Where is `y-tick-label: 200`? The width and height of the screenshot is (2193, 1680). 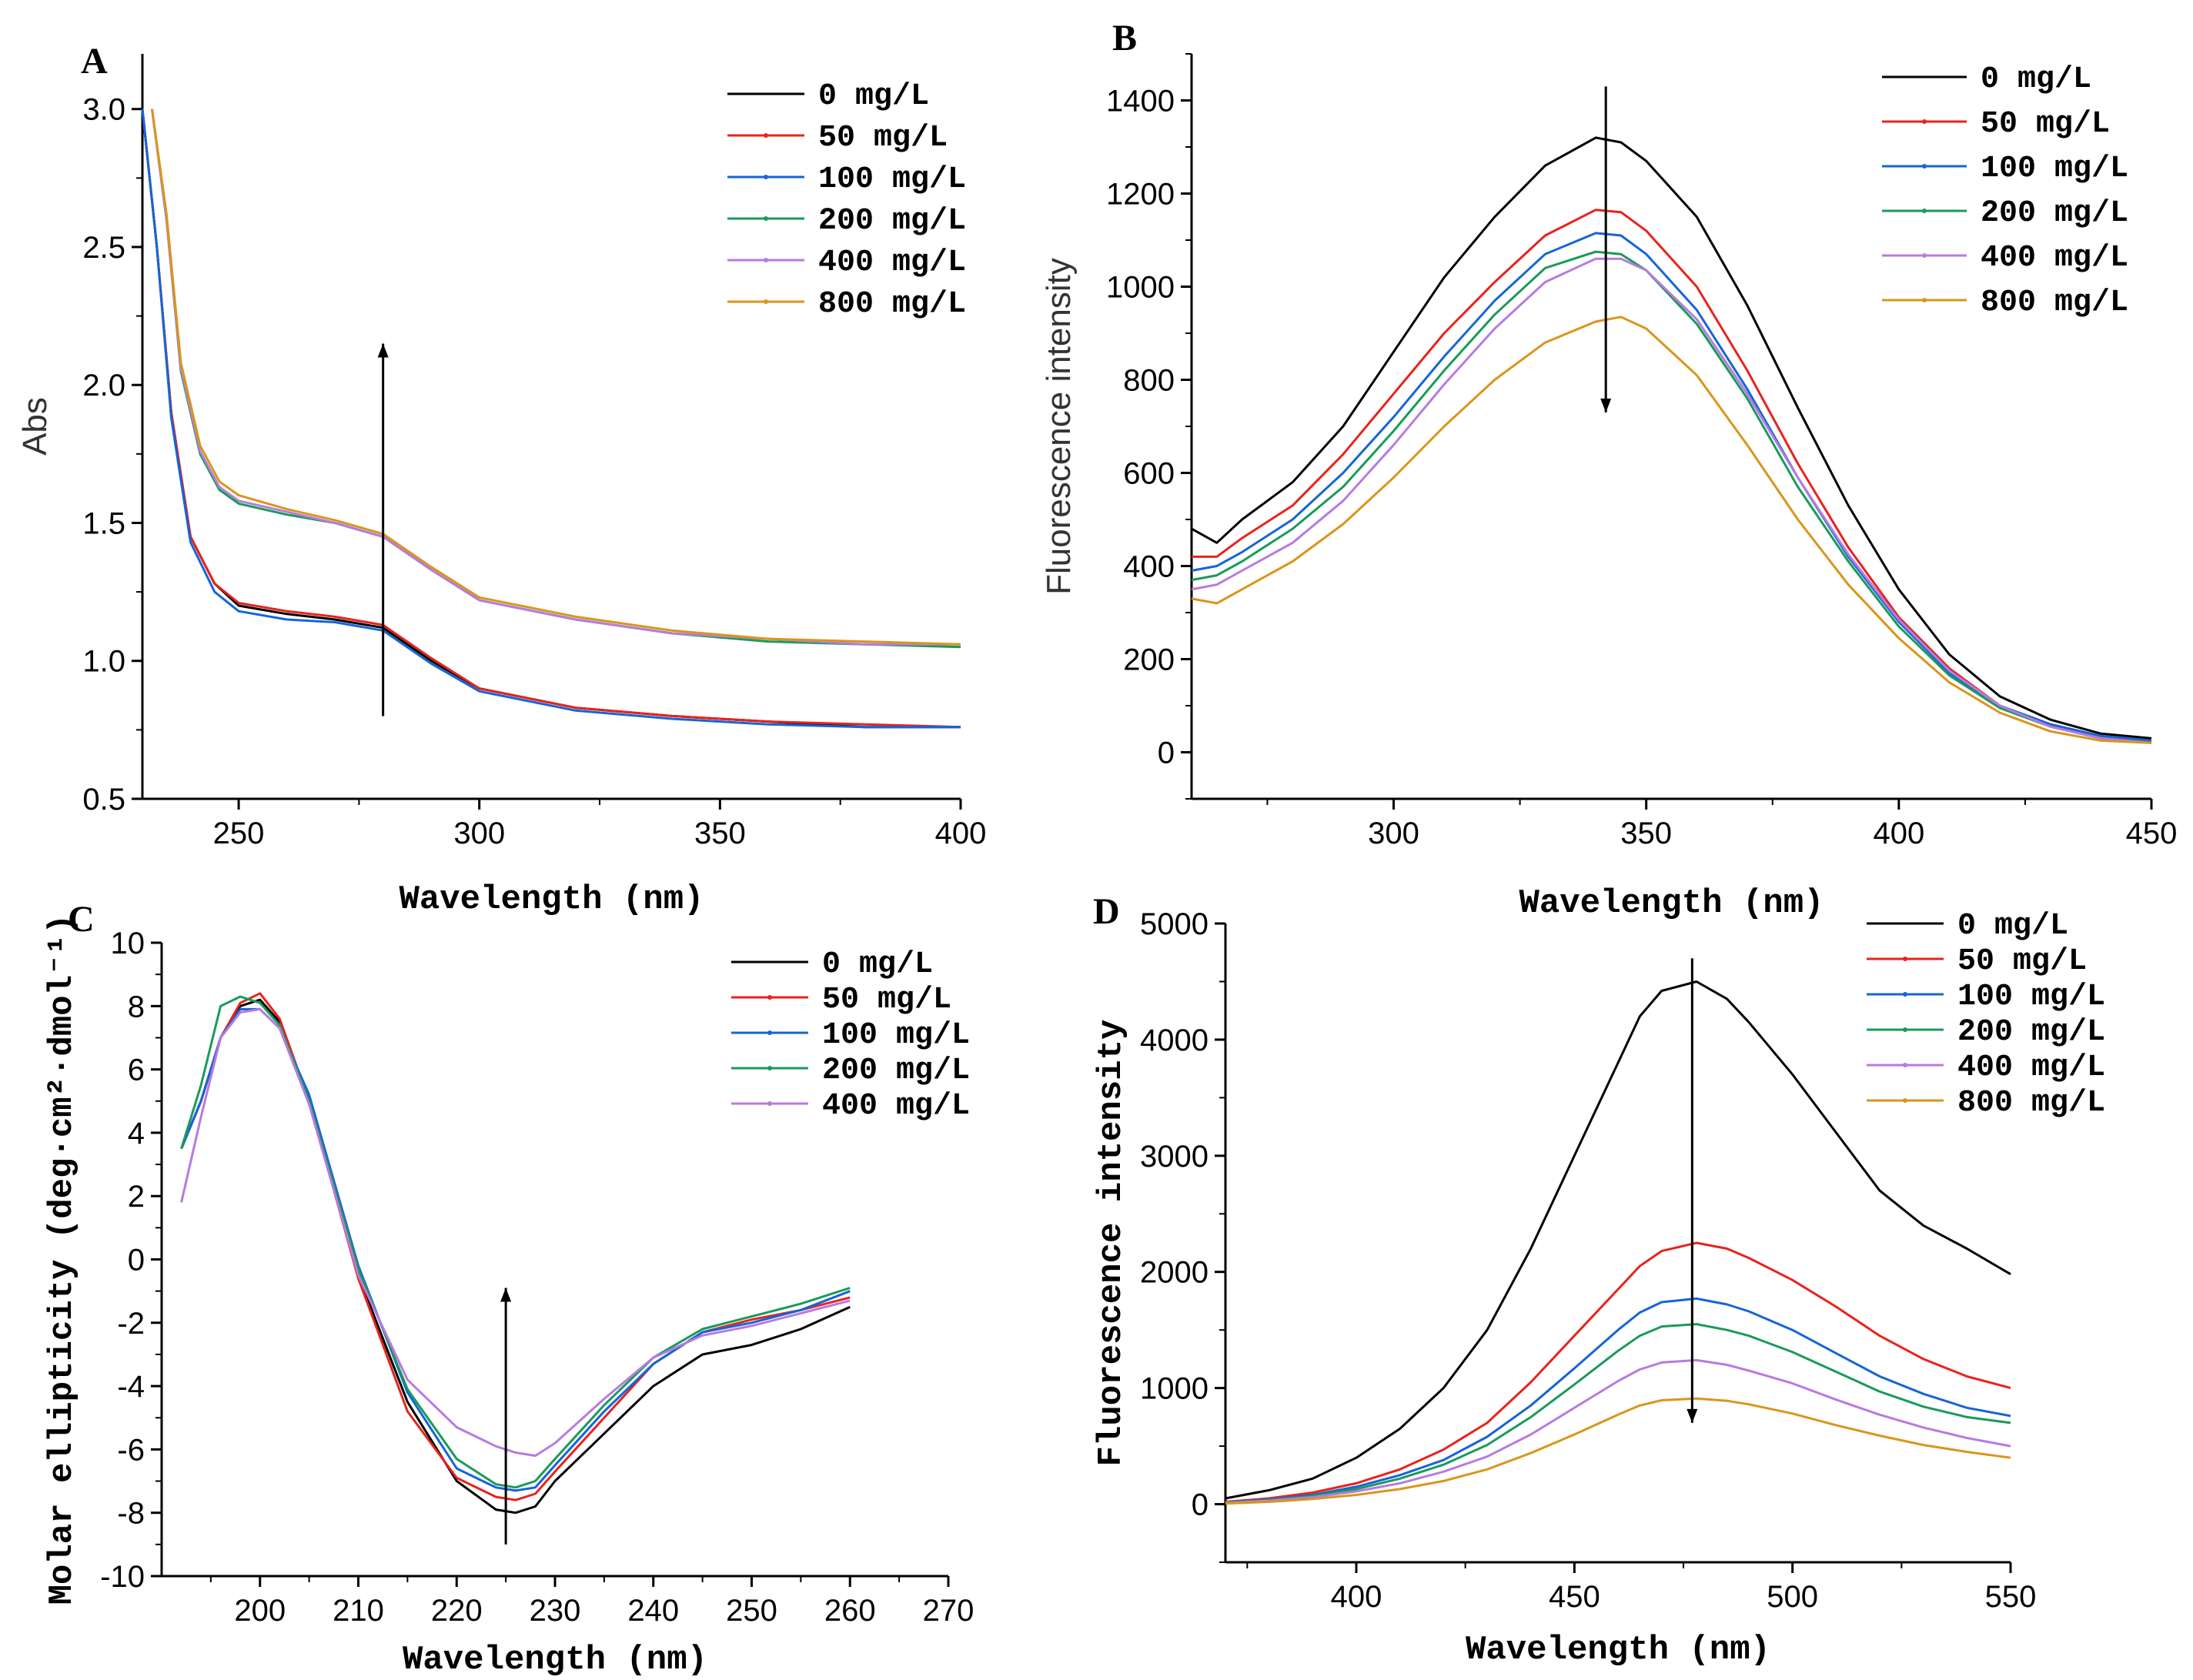 y-tick-label: 200 is located at coordinates (1149, 660).